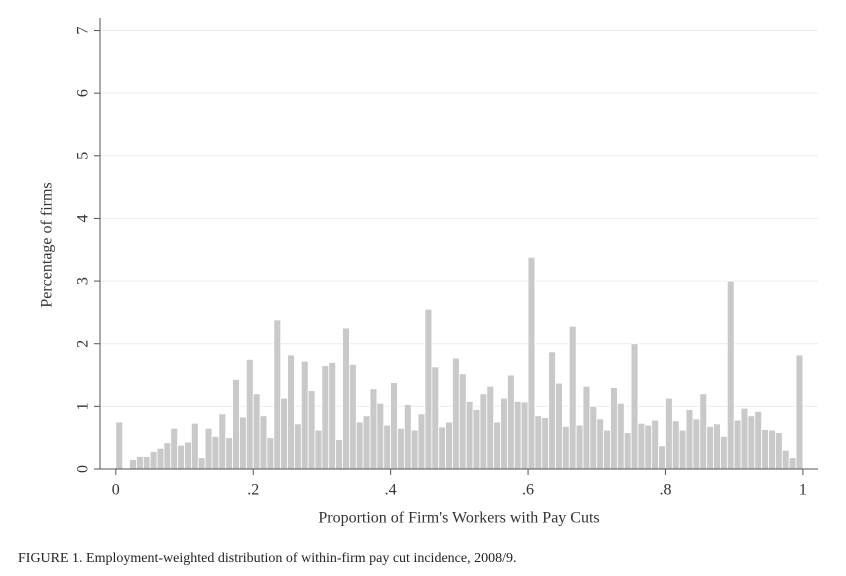 The width and height of the screenshot is (846, 576). Describe the element at coordinates (83, 406) in the screenshot. I see `y-tick-label: 1` at that location.